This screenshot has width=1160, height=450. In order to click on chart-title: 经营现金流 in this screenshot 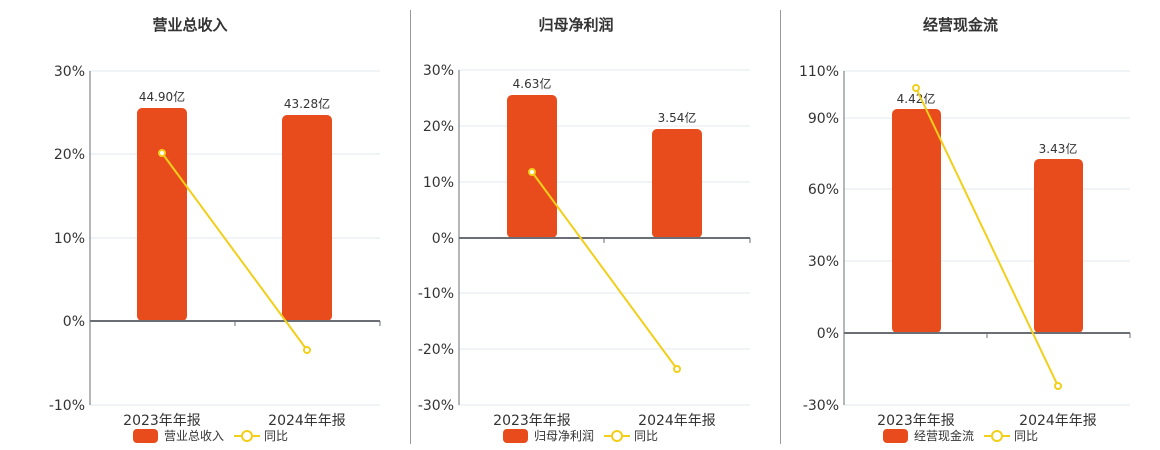, I will do `click(960, 25)`.